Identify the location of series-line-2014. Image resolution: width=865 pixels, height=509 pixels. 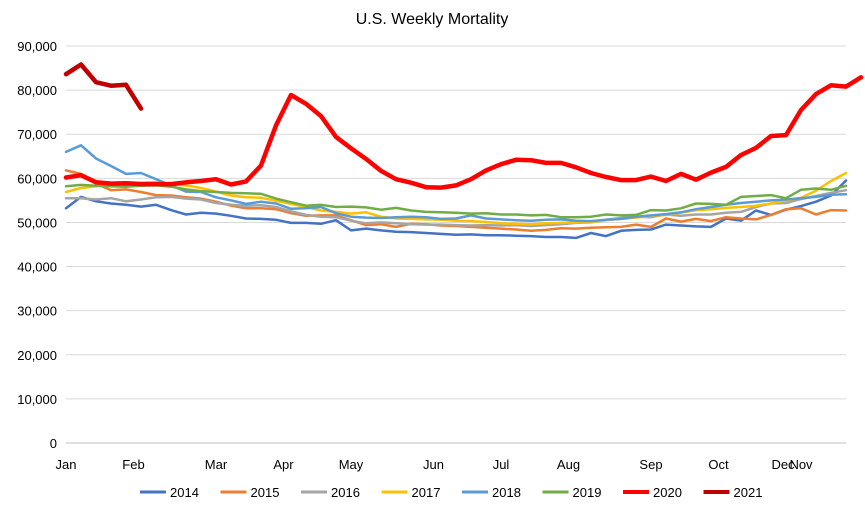
(456, 209).